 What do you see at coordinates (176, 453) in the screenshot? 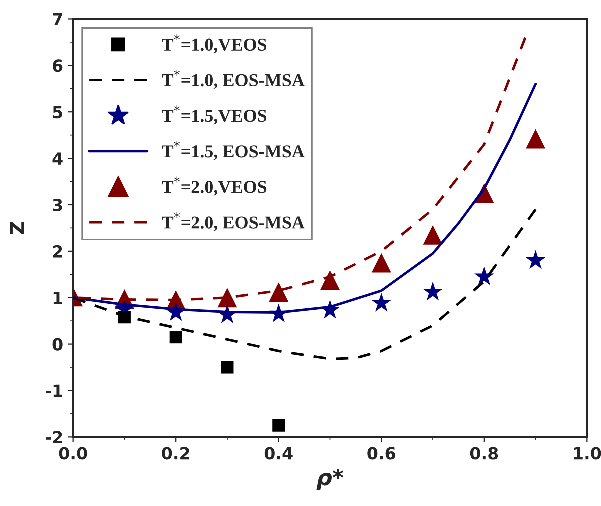
I see `x-tick-label: 0.2` at bounding box center [176, 453].